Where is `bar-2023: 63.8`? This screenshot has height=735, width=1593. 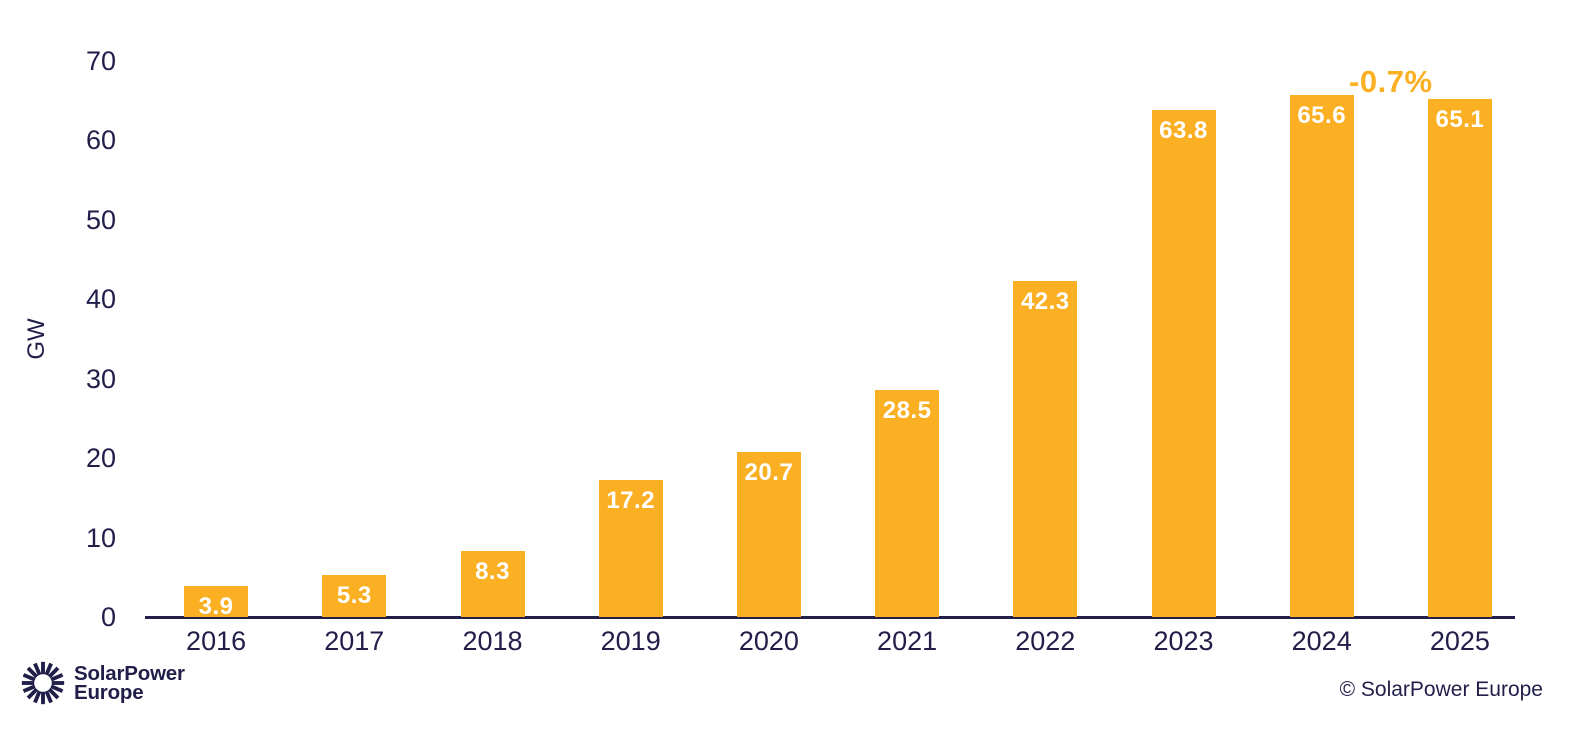 bar-2023: 63.8 is located at coordinates (1183, 363).